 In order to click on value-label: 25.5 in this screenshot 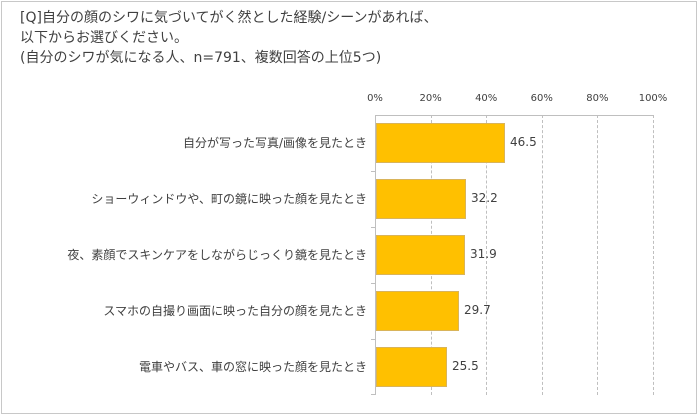, I will do `click(465, 366)`.